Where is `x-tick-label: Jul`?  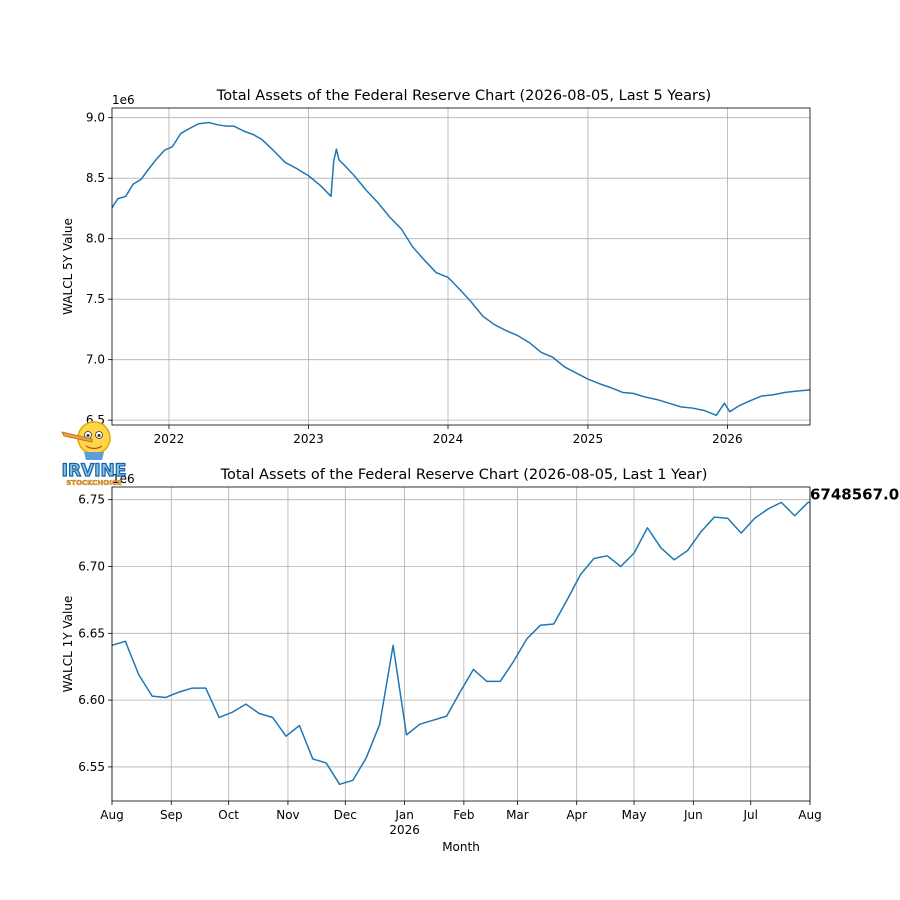 x-tick-label: Jul is located at coordinates (749, 815).